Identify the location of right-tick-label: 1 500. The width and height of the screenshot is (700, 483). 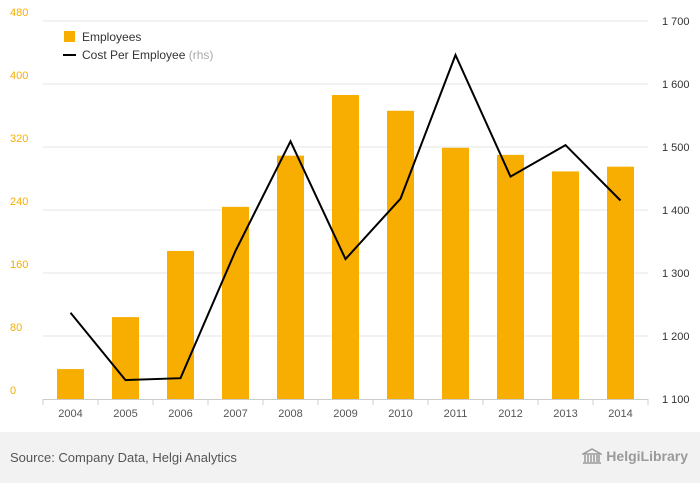
(676, 148).